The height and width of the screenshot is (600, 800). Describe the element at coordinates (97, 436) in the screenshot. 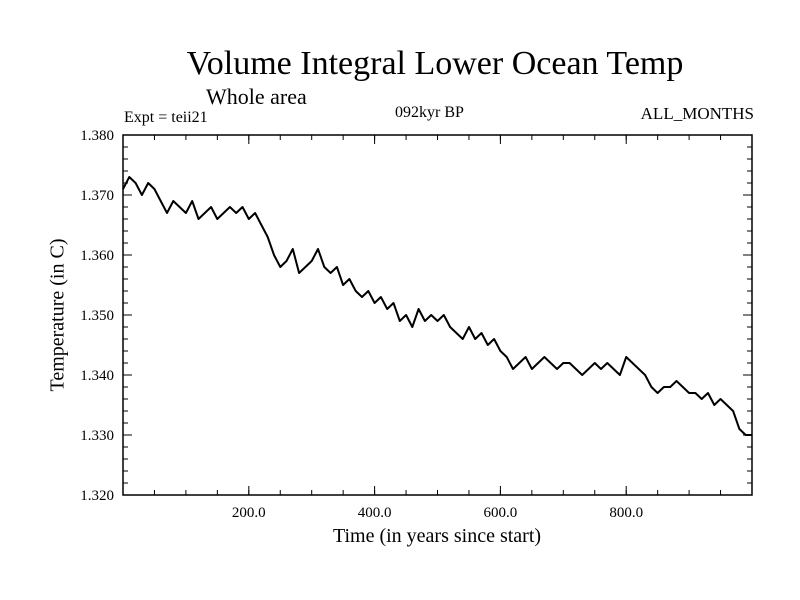

I see `y-tick-label: 1.330` at that location.